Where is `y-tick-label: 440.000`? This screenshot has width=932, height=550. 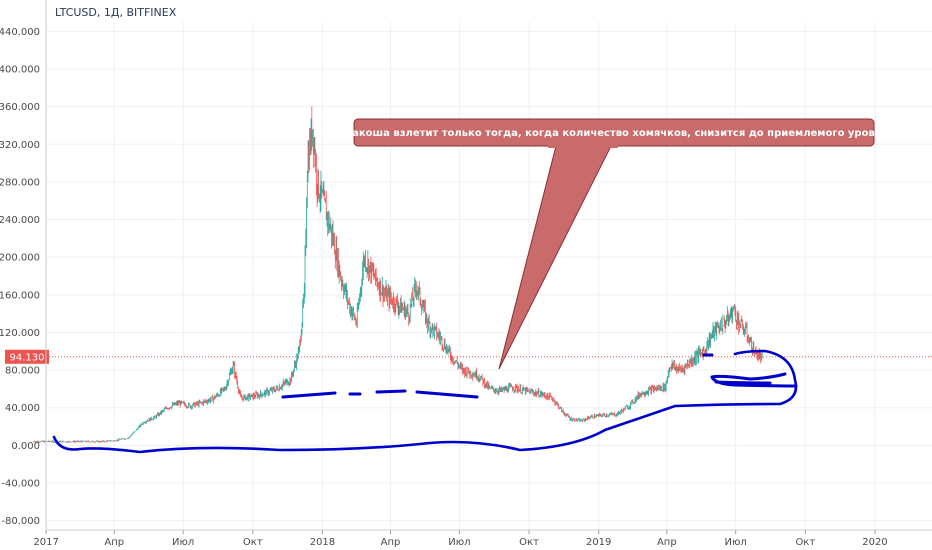 y-tick-label: 440.000 is located at coordinates (20, 32).